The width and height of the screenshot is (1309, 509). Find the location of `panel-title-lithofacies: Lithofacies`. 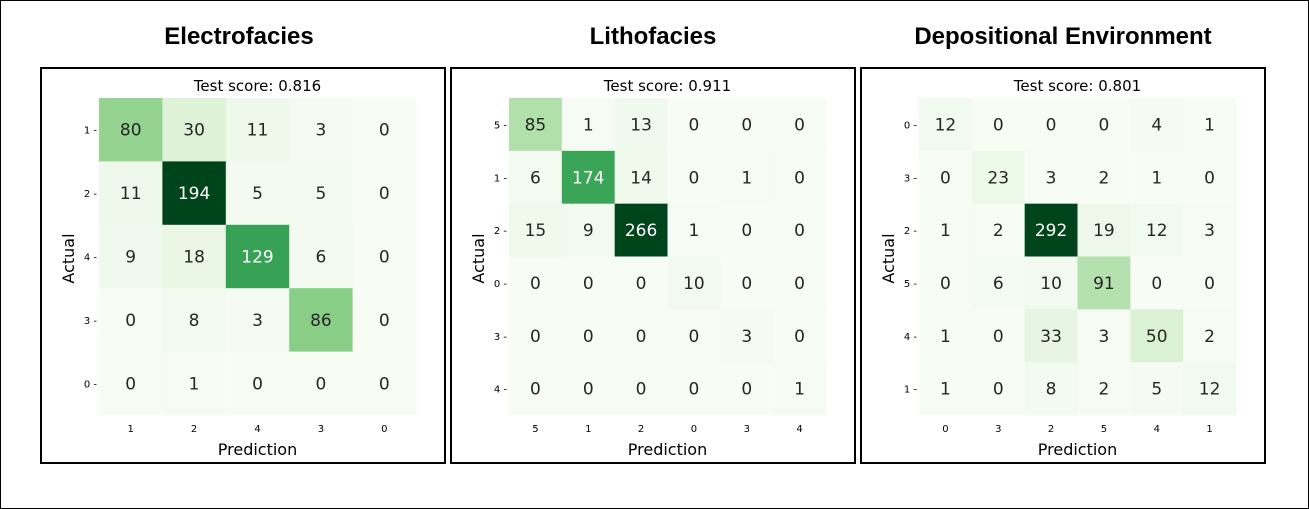

panel-title-lithofacies: Lithofacies is located at coordinates (653, 36).